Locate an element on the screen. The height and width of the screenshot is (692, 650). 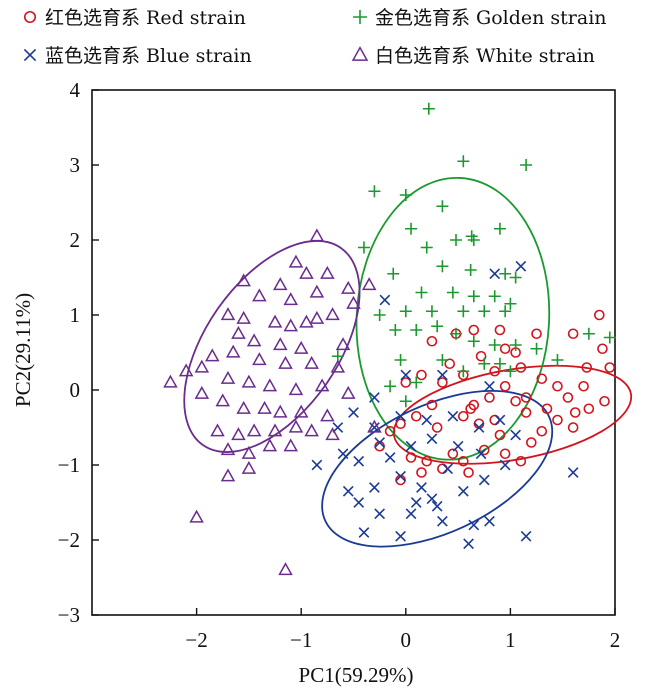
legend-label-series-1: 金色选育系 Golden strain is located at coordinates (491, 18).